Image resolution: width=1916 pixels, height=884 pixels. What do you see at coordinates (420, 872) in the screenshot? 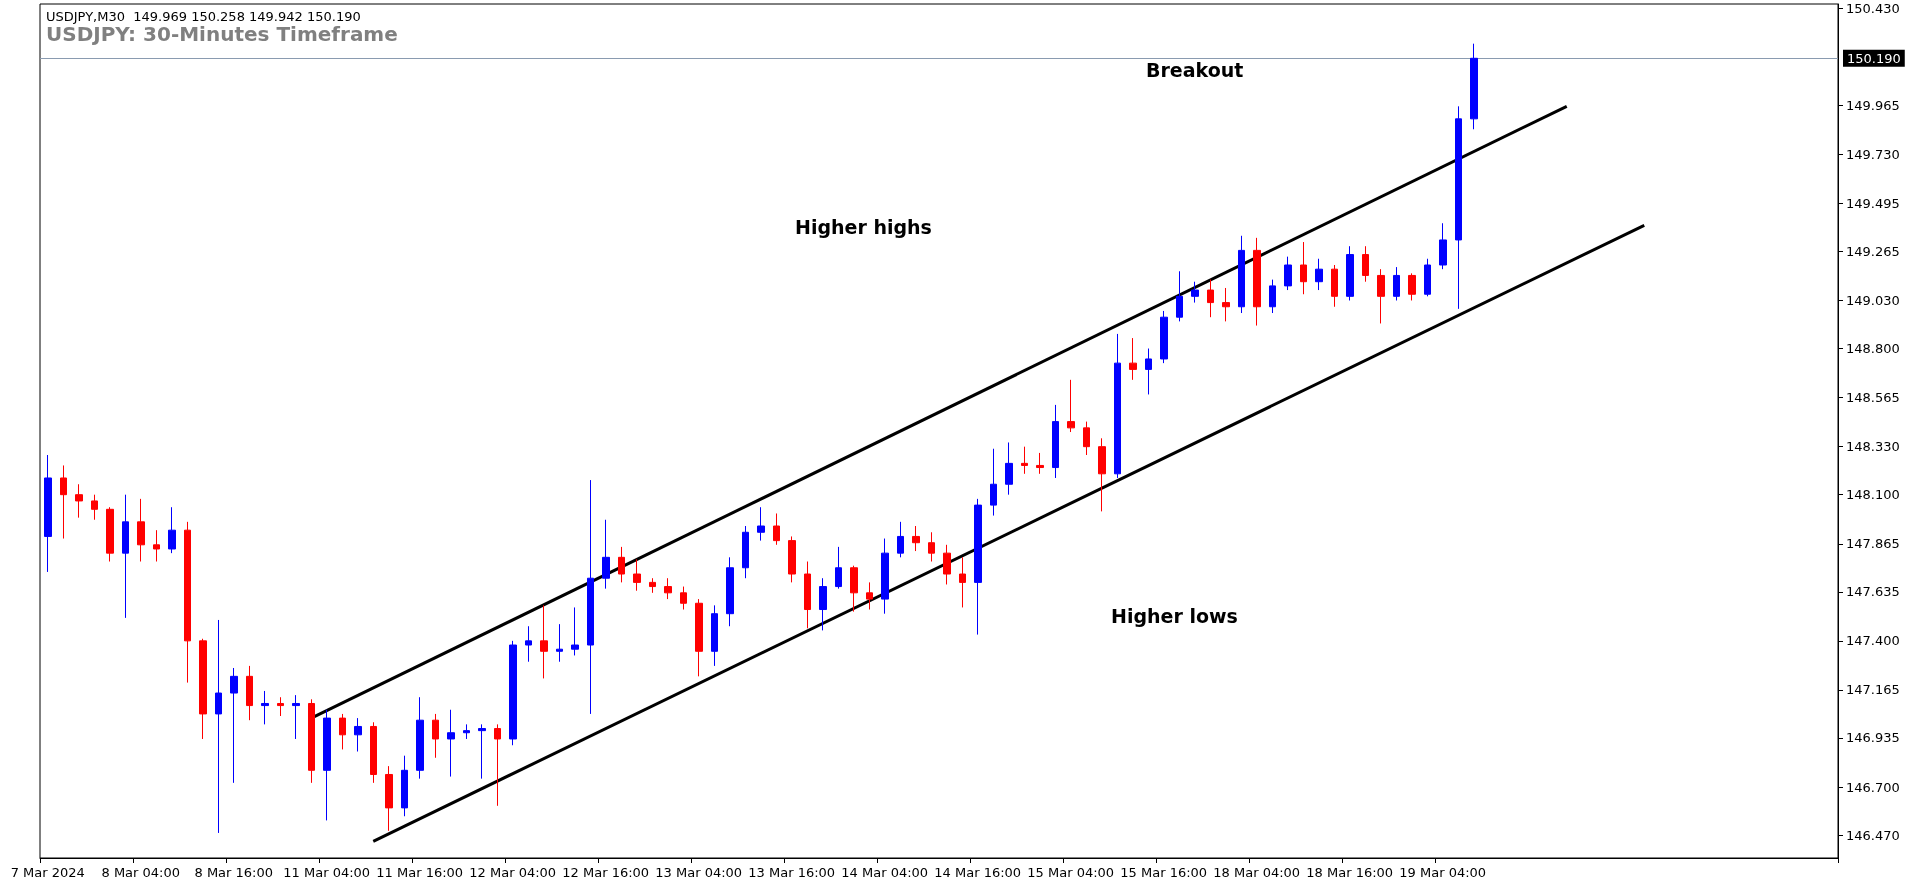
I see `x-tick-label: 11 Mar 16:00` at bounding box center [420, 872].